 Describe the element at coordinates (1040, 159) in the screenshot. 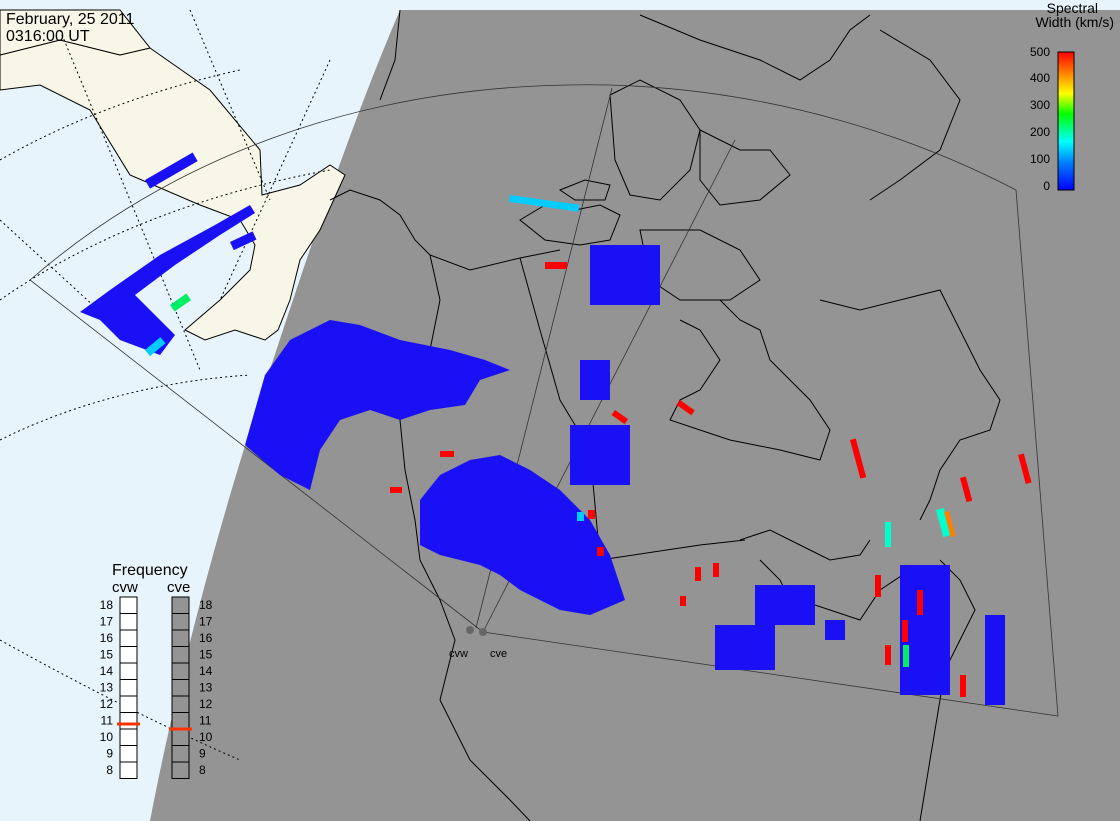

I see `colorbar-tick: 100` at that location.